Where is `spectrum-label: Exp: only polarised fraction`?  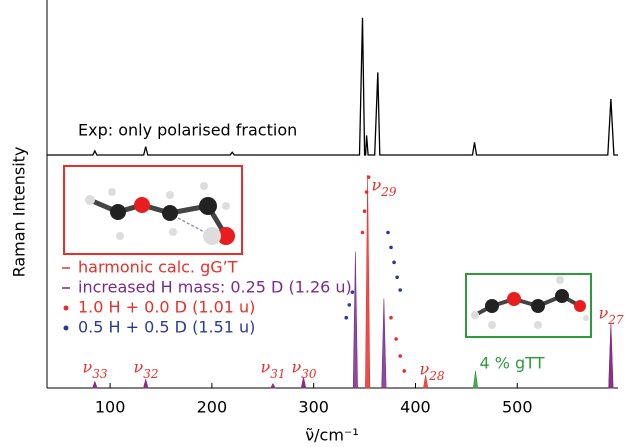
spectrum-label: Exp: only polarised fraction is located at coordinates (187, 130).